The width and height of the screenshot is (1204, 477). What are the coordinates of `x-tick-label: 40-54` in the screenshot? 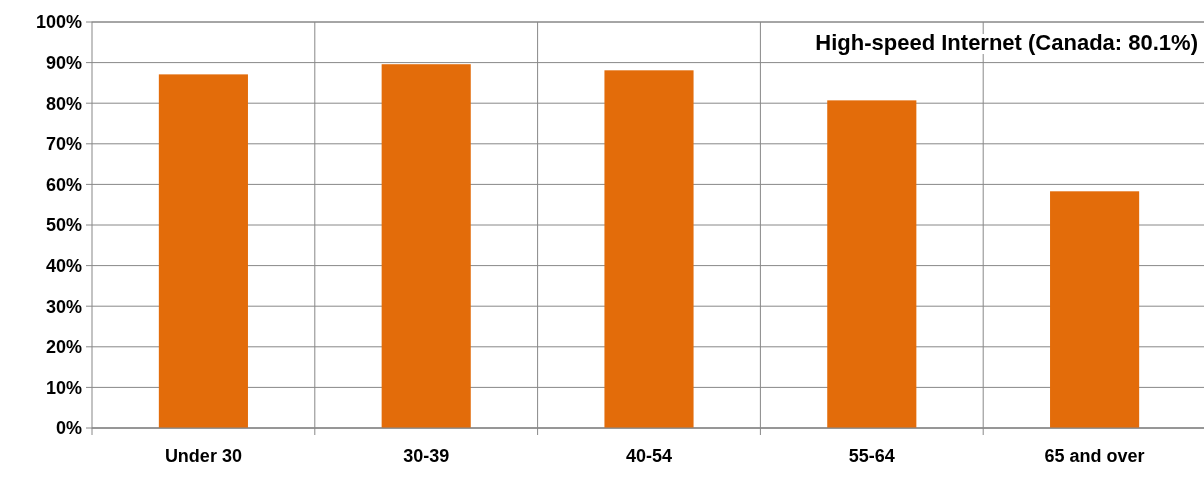 It's located at (649, 456).